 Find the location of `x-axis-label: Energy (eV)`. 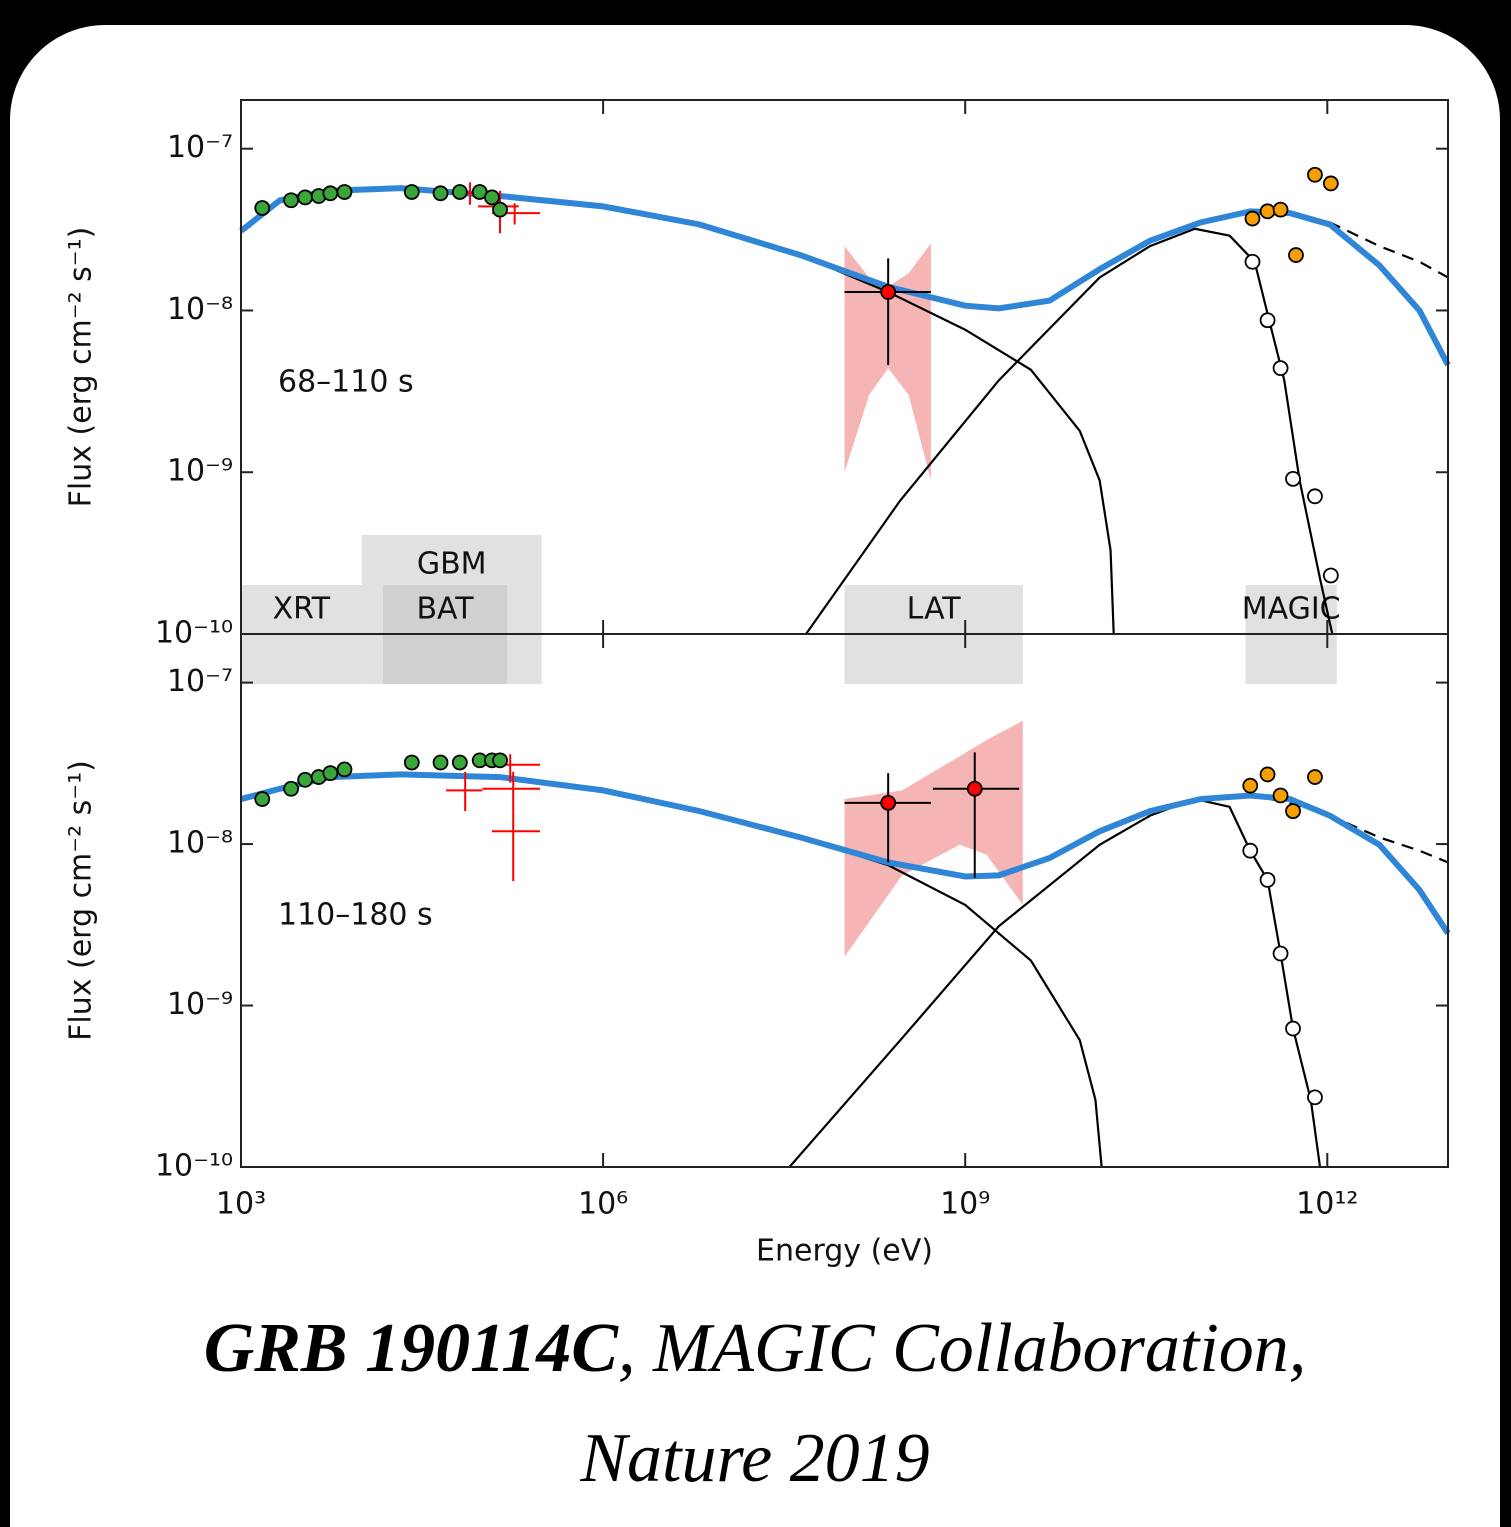

x-axis-label: Energy (eV) is located at coordinates (844, 1251).